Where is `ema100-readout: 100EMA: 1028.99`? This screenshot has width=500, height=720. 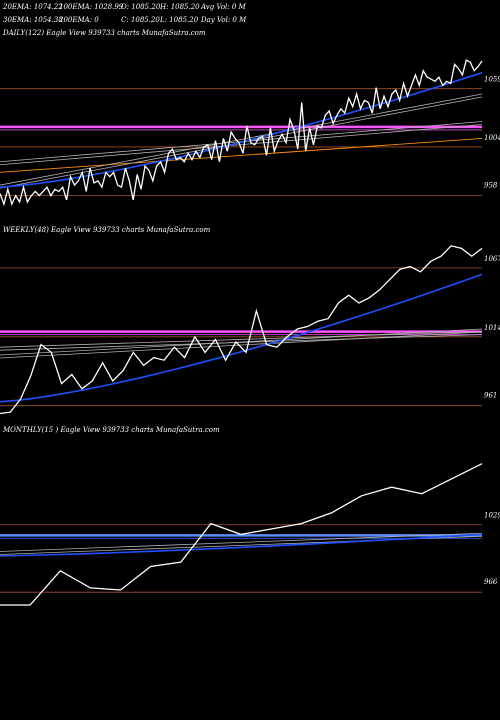 ema100-readout: 100EMA: 1028.99 is located at coordinates (91, 7).